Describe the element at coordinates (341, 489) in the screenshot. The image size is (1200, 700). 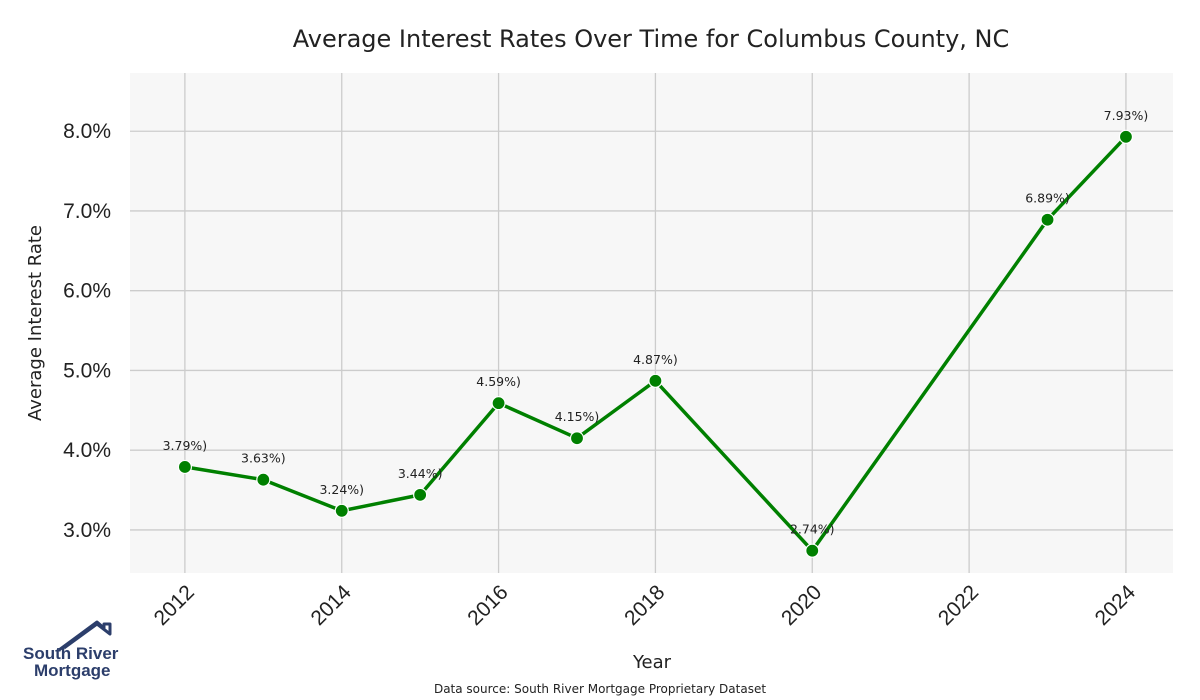
I see `data-label: 3.24%)` at that location.